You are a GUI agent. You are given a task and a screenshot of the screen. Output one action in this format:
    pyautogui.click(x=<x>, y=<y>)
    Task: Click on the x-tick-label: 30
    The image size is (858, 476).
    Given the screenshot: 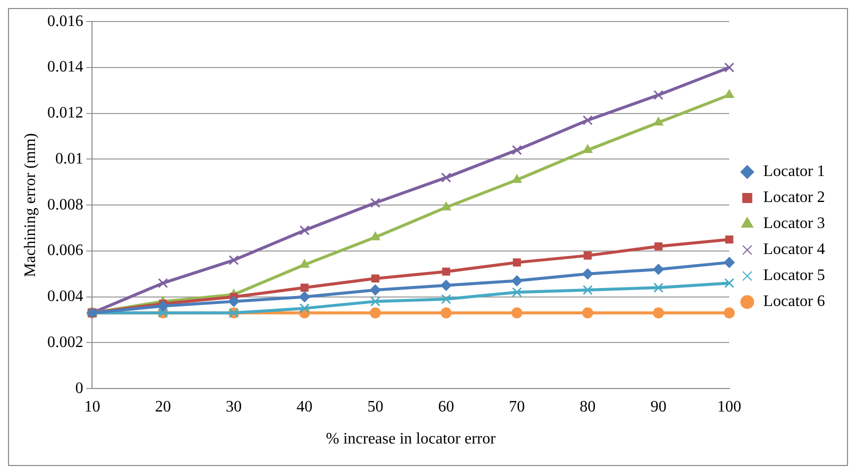 What is the action you would take?
    pyautogui.click(x=234, y=407)
    